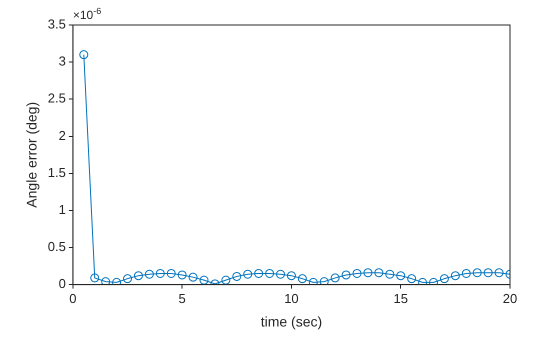 Image resolution: width=560 pixels, height=337 pixels. What do you see at coordinates (57, 24) in the screenshot?
I see `y-tick-label: 3.5` at bounding box center [57, 24].